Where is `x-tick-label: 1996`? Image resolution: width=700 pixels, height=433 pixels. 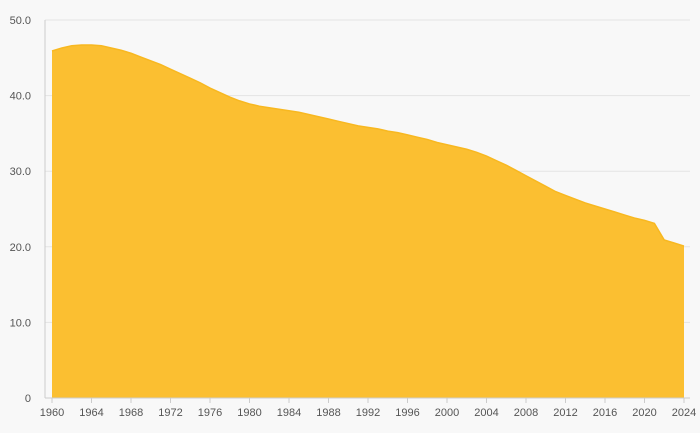 x-tick-label: 1996 is located at coordinates (407, 413).